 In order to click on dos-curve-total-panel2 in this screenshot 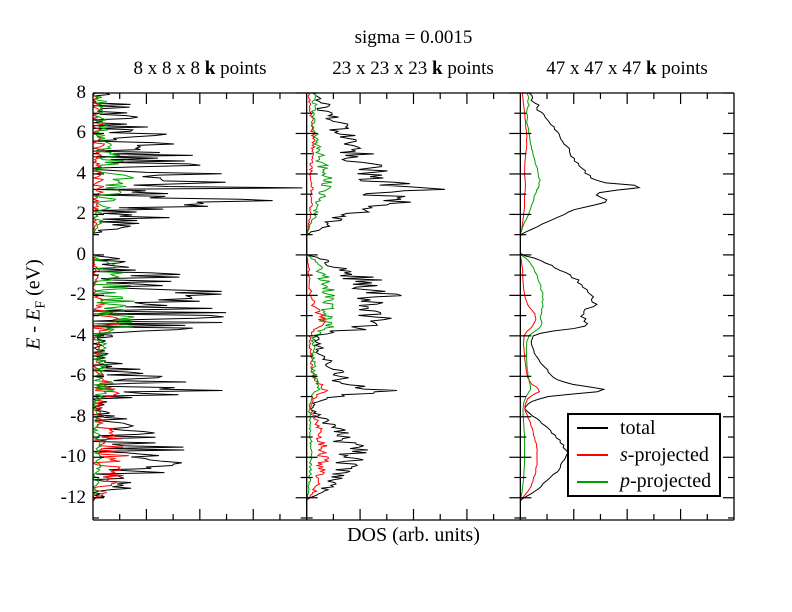, I will do `click(375, 306)`.